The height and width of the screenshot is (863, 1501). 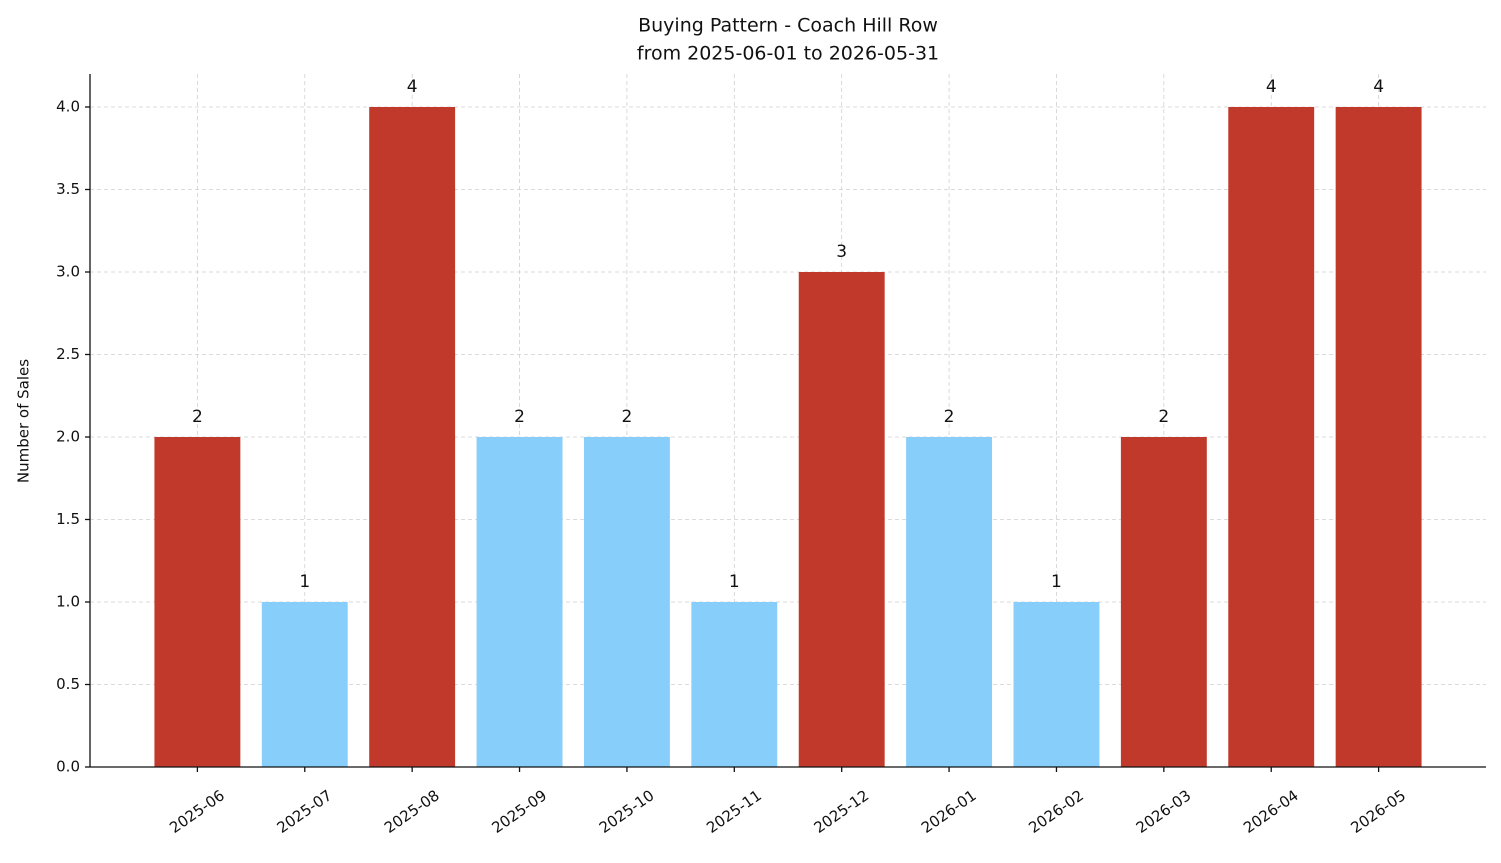 I want to click on y-tick-label: 2.0, so click(x=68, y=437).